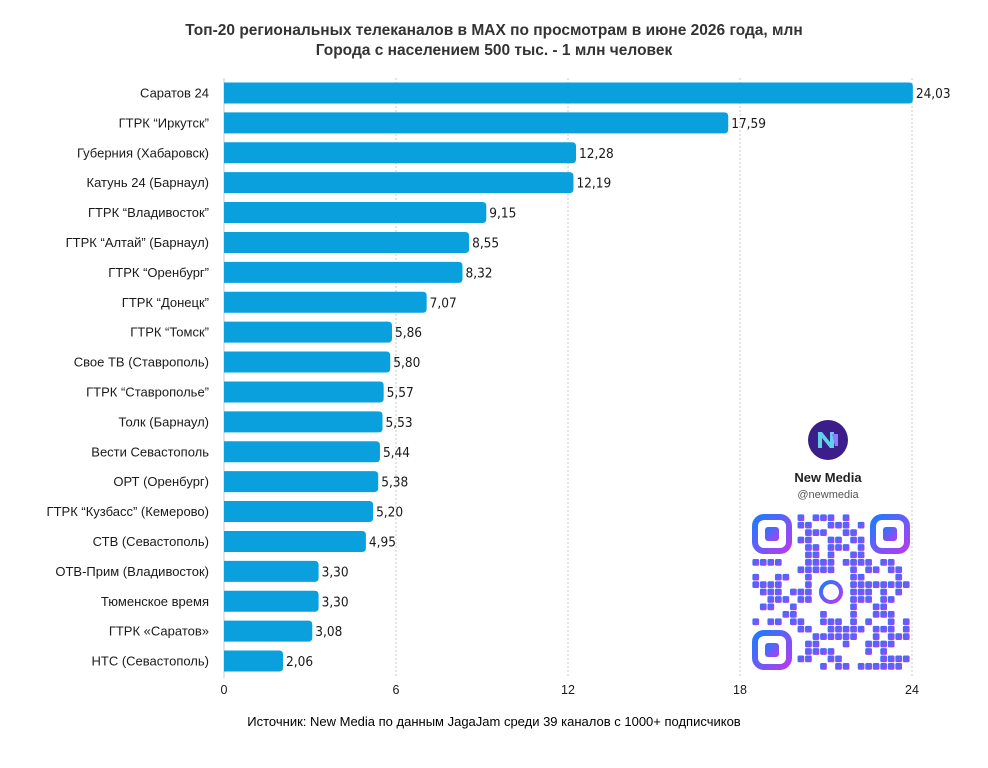 The width and height of the screenshot is (988, 768). What do you see at coordinates (831, 592) in the screenshot?
I see `qr-code-icon` at bounding box center [831, 592].